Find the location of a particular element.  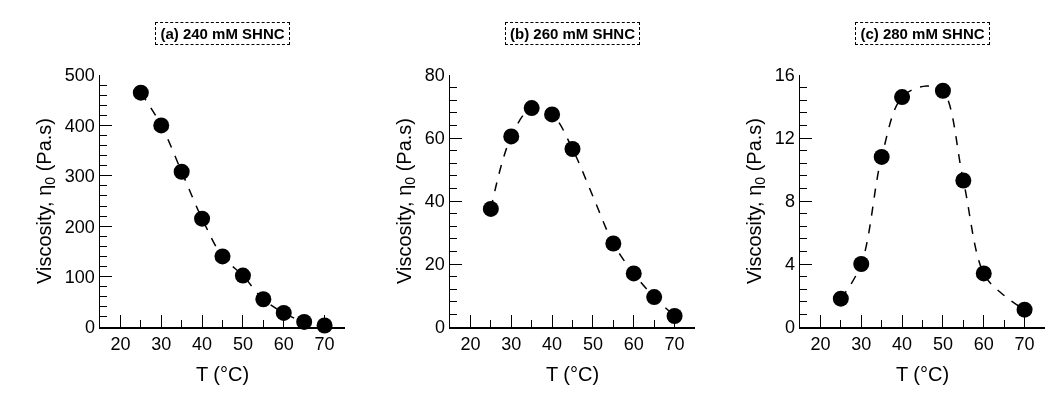

y-tick-label: 80 is located at coordinates (434, 75).